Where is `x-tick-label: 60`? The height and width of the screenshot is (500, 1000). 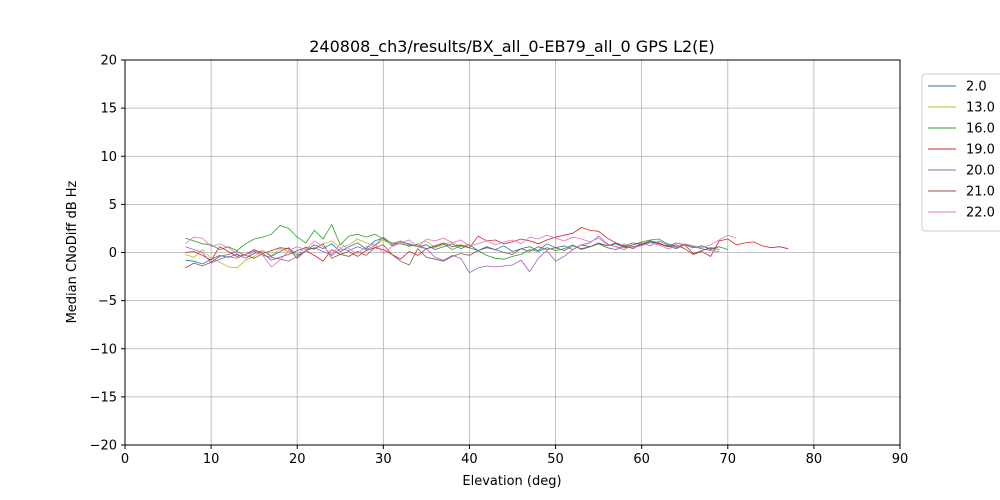 x-tick-label: 60 is located at coordinates (641, 459).